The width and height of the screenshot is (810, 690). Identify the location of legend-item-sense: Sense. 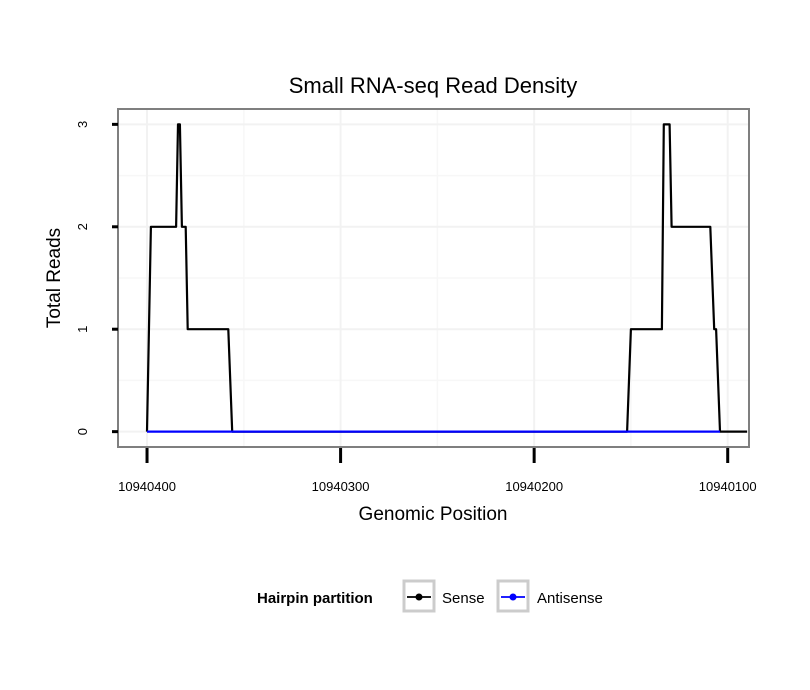
(443, 596).